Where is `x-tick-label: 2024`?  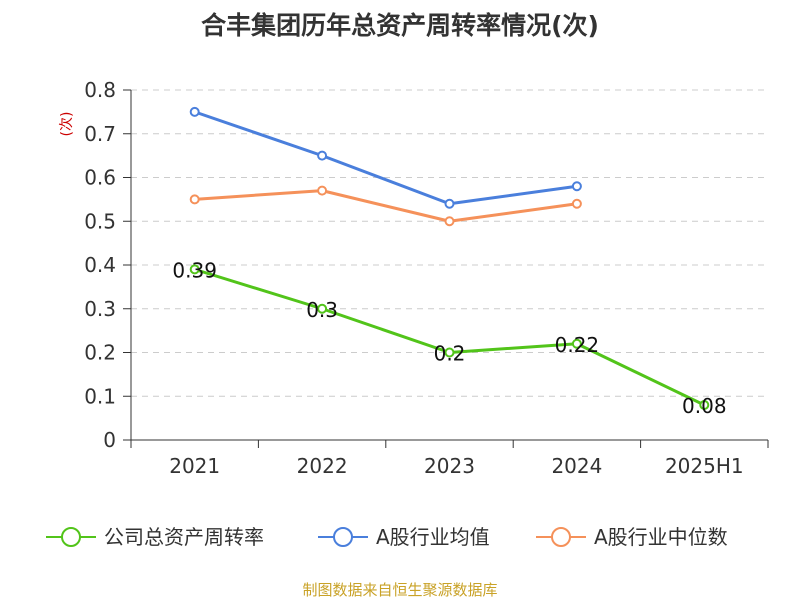
x-tick-label: 2024 is located at coordinates (576, 466).